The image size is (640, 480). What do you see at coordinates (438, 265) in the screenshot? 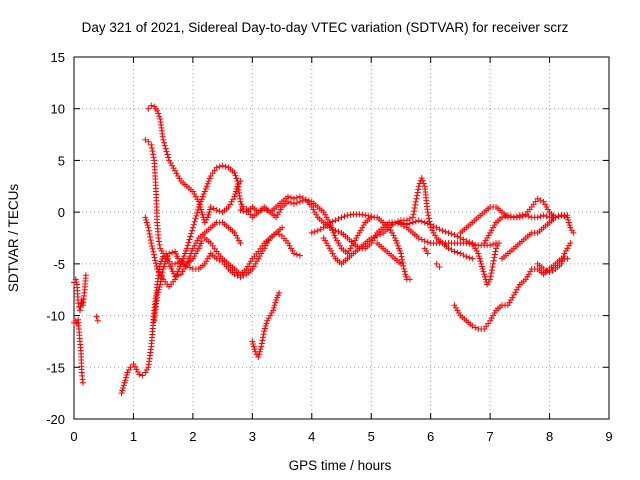
I see `series-arc-t` at bounding box center [438, 265].